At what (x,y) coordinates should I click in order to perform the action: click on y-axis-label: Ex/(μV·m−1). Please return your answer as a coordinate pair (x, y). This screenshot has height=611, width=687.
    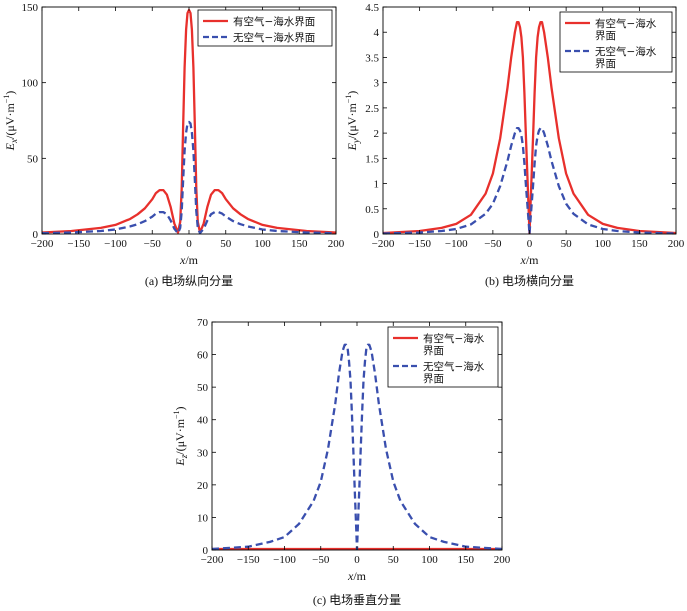
    Looking at the image, I should click on (10, 121).